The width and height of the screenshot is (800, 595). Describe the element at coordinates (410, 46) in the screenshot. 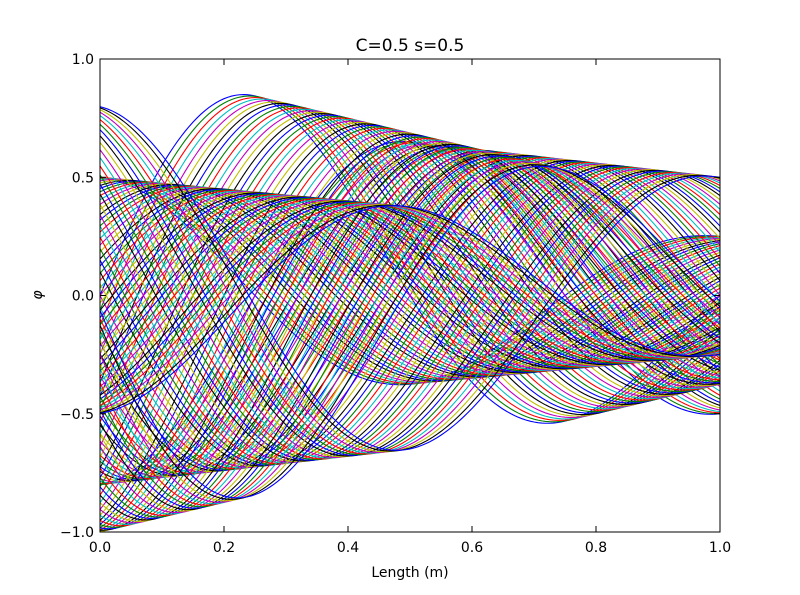

I see `chart-title: C=0.5 s=0.5` at that location.